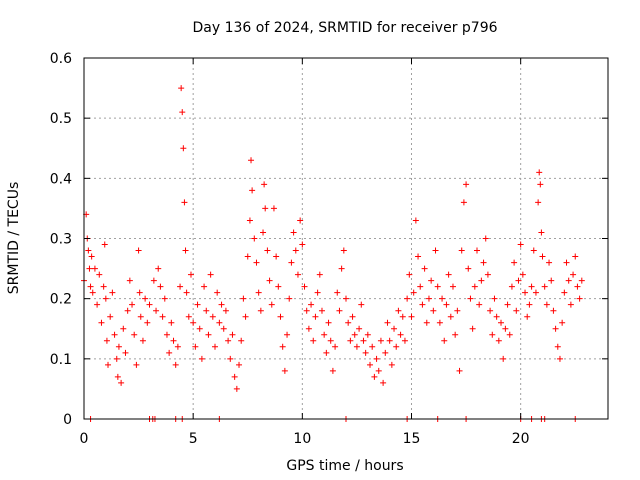  I want to click on x-tick-label: 15, so click(412, 439).